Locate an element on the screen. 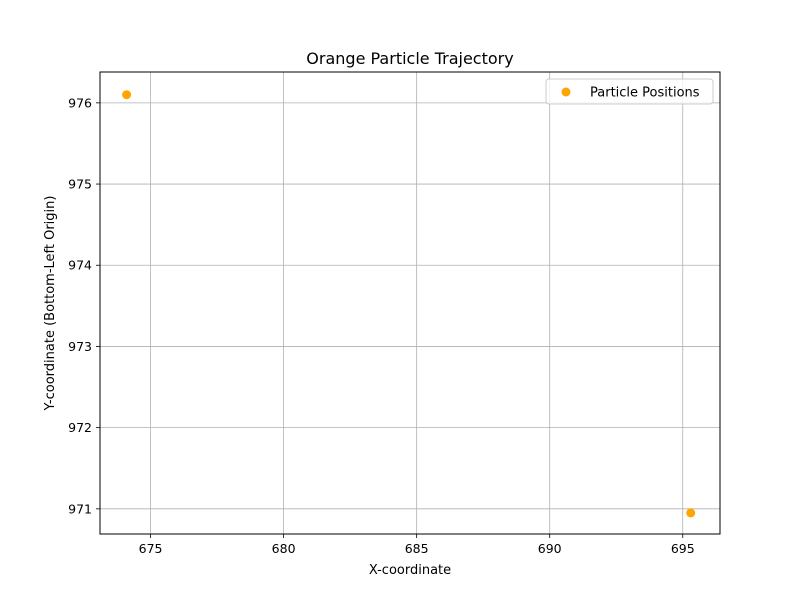  y-tick-label: 972 is located at coordinates (80, 427).